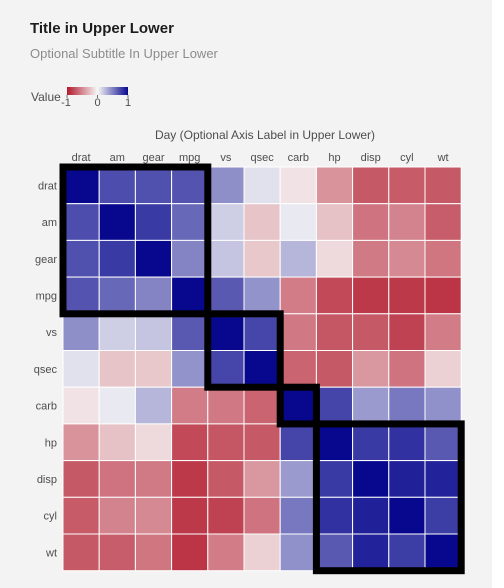 Image resolution: width=504 pixels, height=588 pixels. Describe the element at coordinates (102, 28) in the screenshot. I see `chart-title: Title in Upper Lower` at that location.